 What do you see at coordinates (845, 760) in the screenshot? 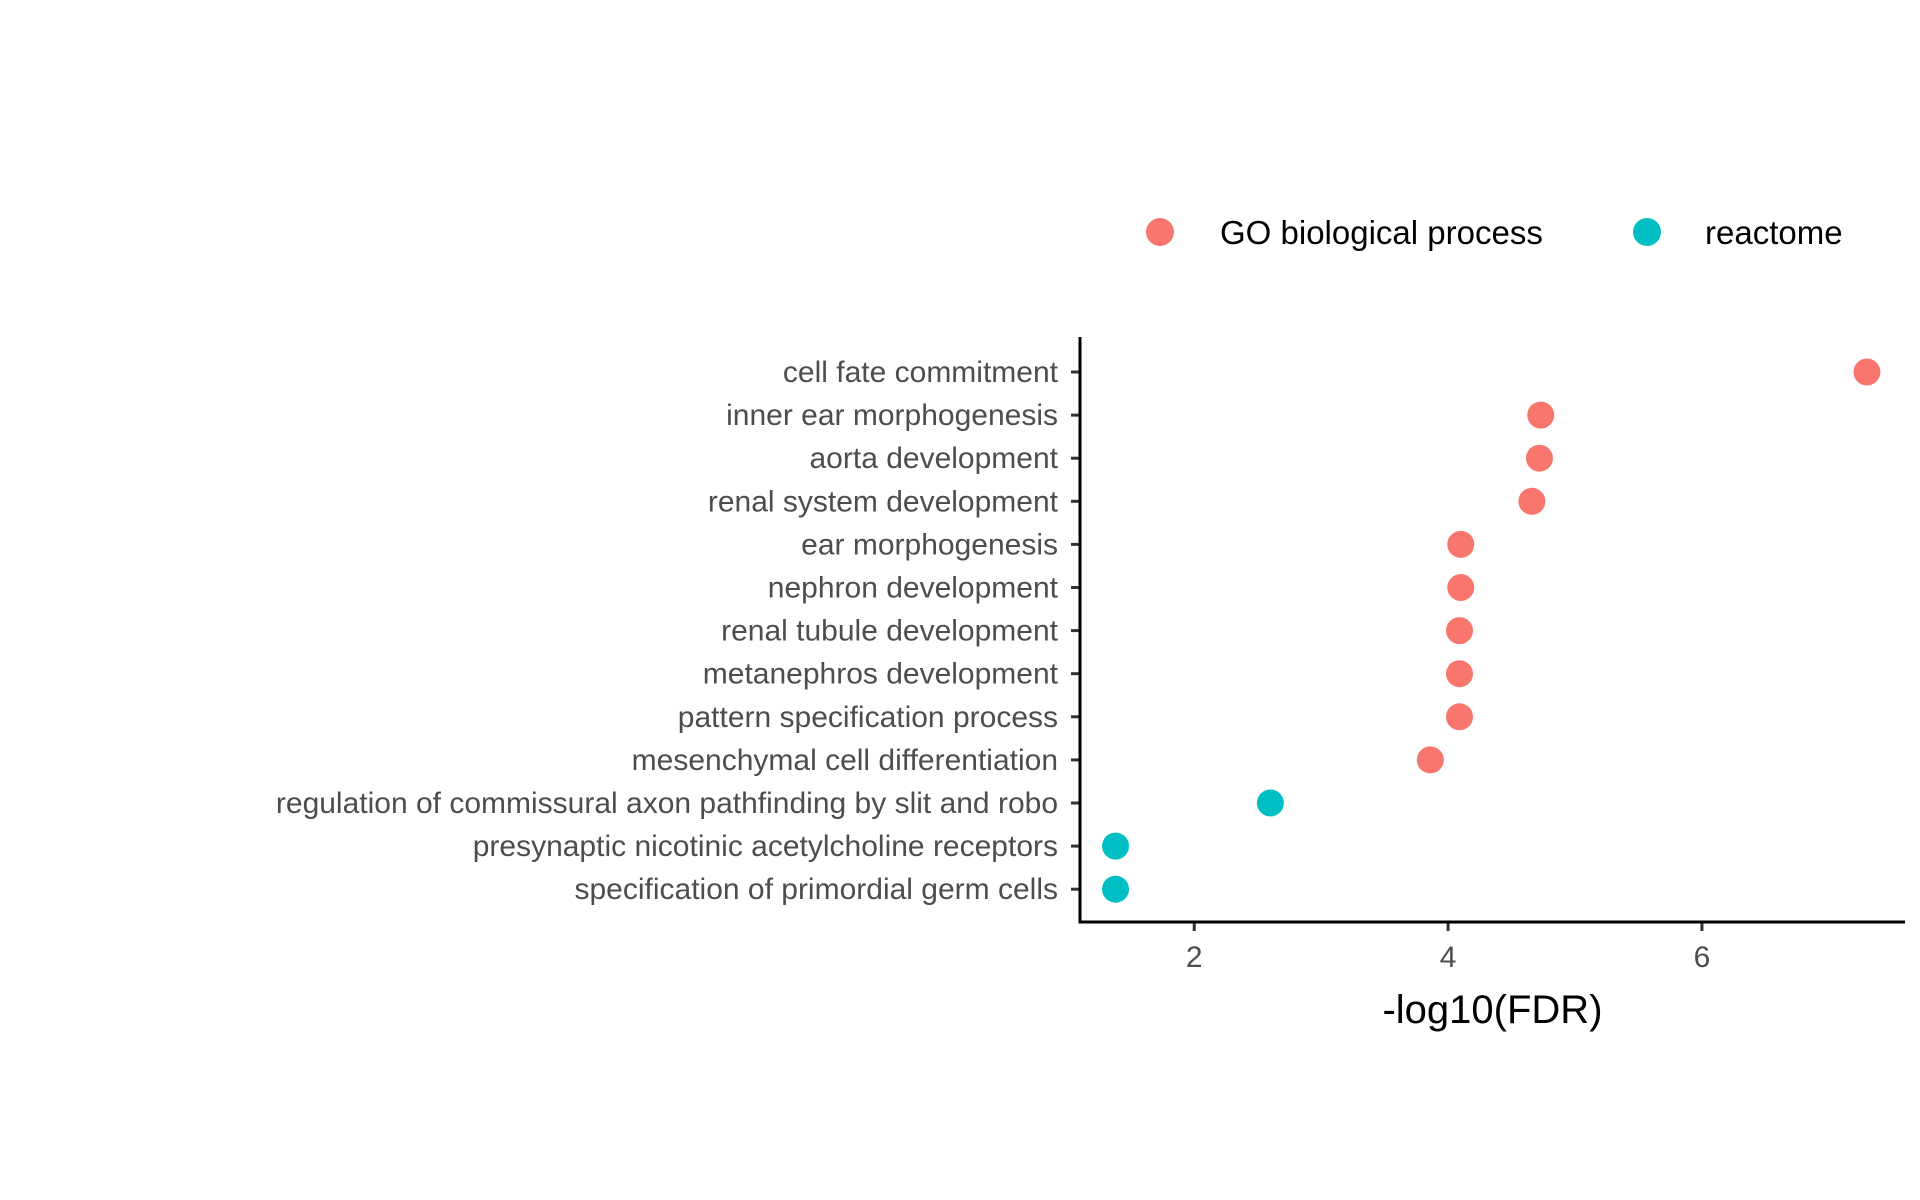
I see `y-tick-label: mesenchymal cell differentiation` at bounding box center [845, 760].